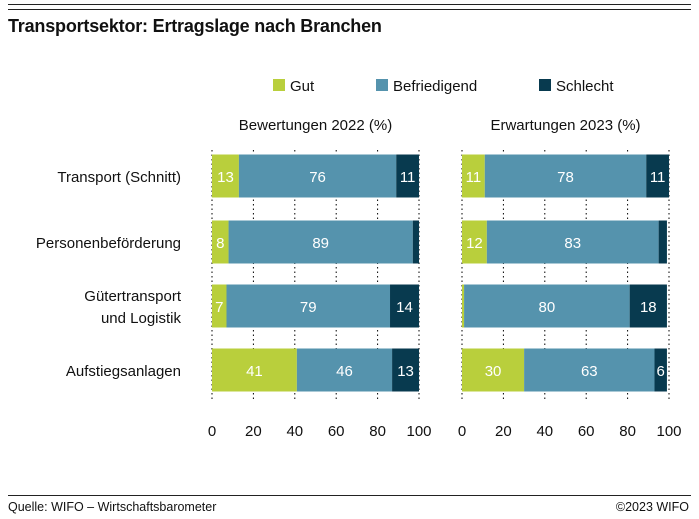 The height and width of the screenshot is (519, 699). I want to click on footer-source: Quelle: WIFO – Wirtschaftsbarometer, so click(112, 507).